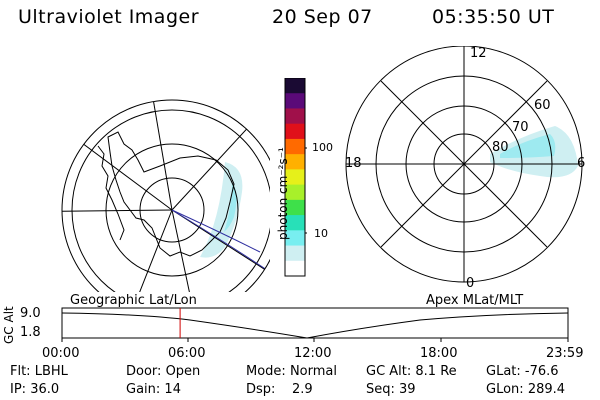 Image resolution: width=600 pixels, height=400 pixels. What do you see at coordinates (470, 283) in the screenshot?
I see `mlt-label-0: 0` at bounding box center [470, 283].